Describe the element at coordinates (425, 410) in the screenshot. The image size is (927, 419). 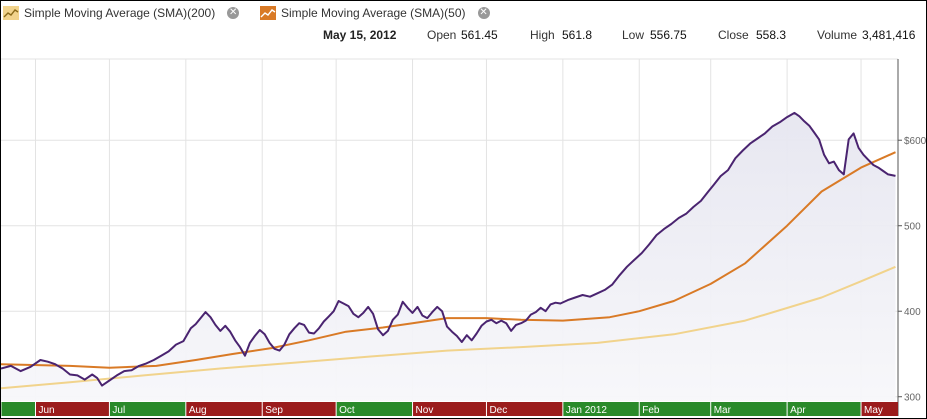
I see `month-label: Nov` at that location.